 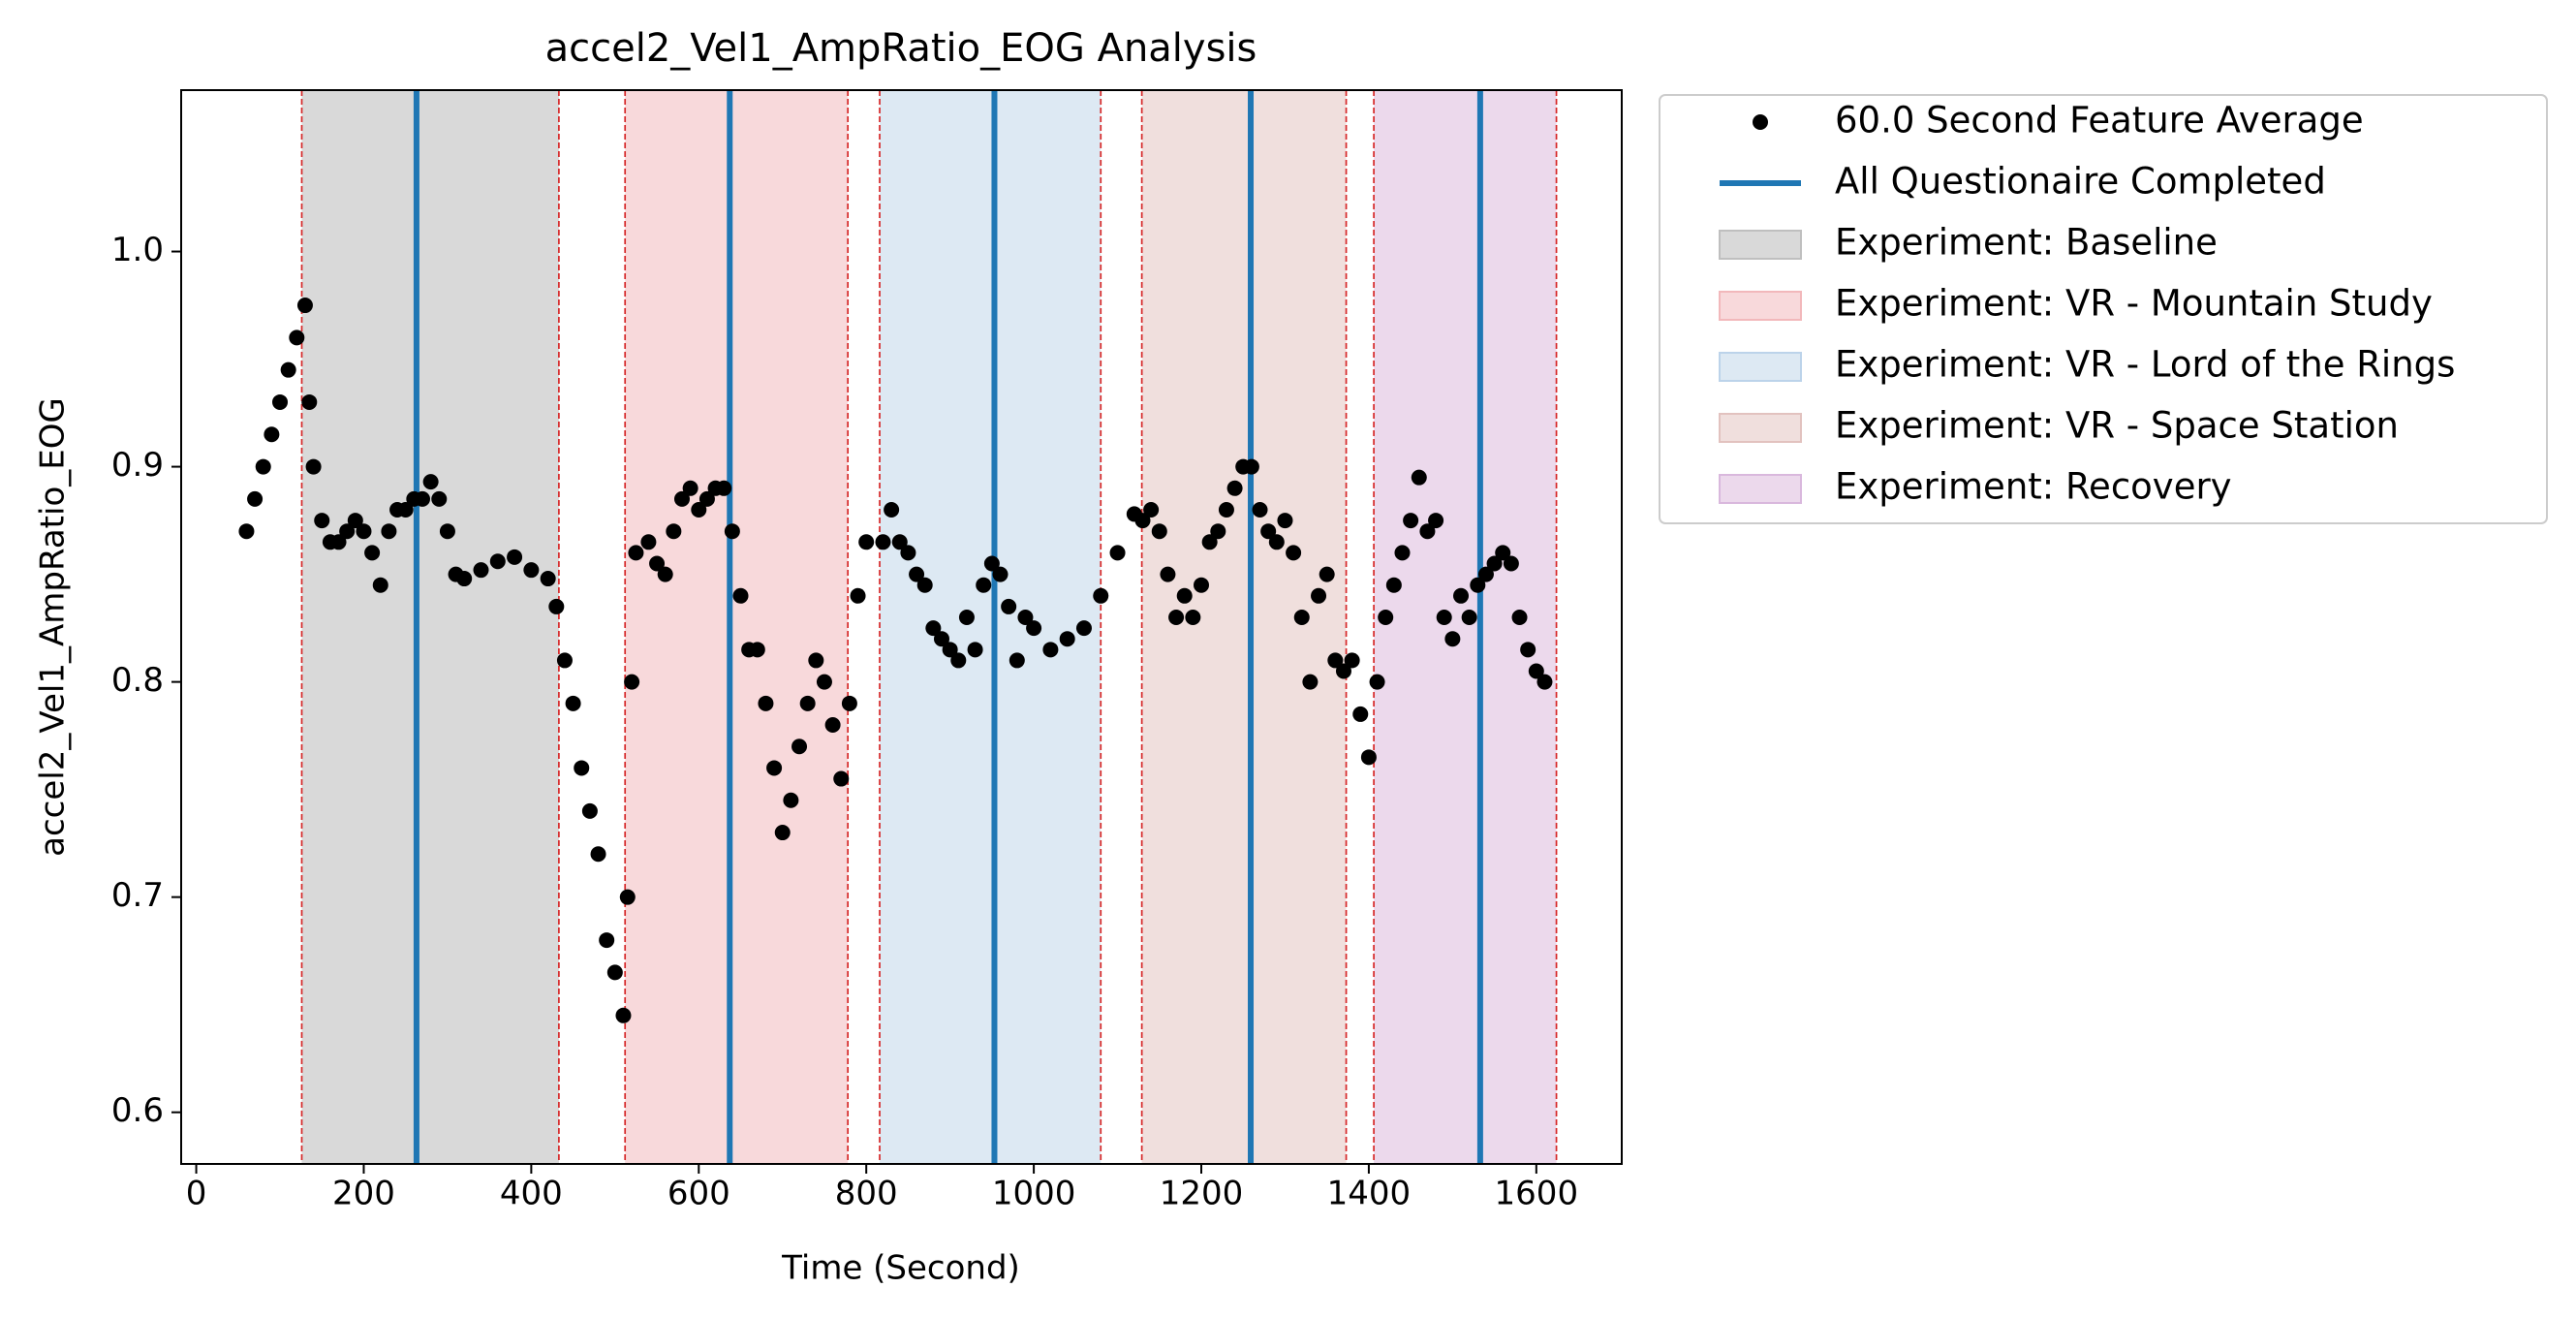 I want to click on x-tick-label: 200, so click(x=363, y=1194).